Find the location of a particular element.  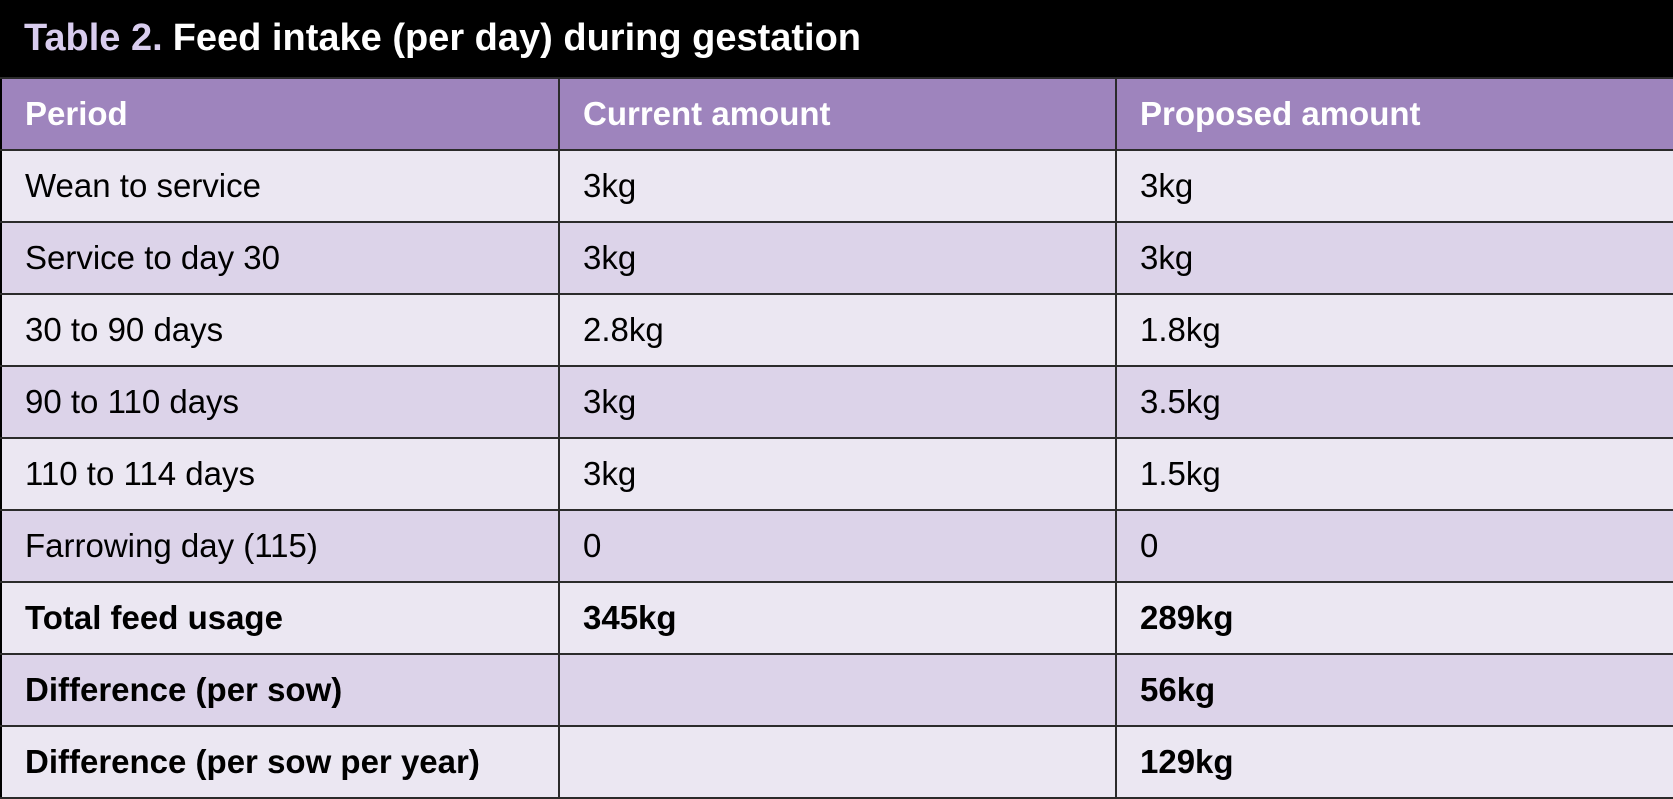

table-cell: Wean to service is located at coordinates (280, 186).